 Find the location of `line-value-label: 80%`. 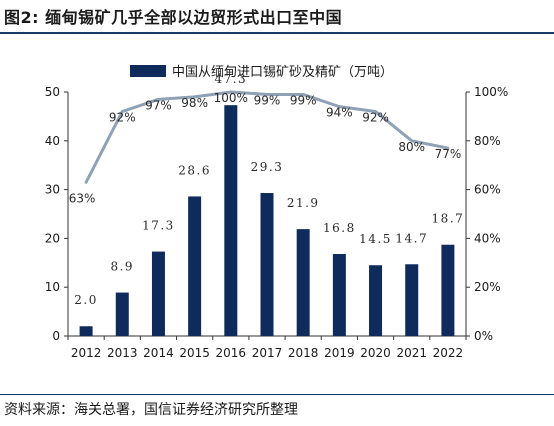

line-value-label: 80% is located at coordinates (411, 147).